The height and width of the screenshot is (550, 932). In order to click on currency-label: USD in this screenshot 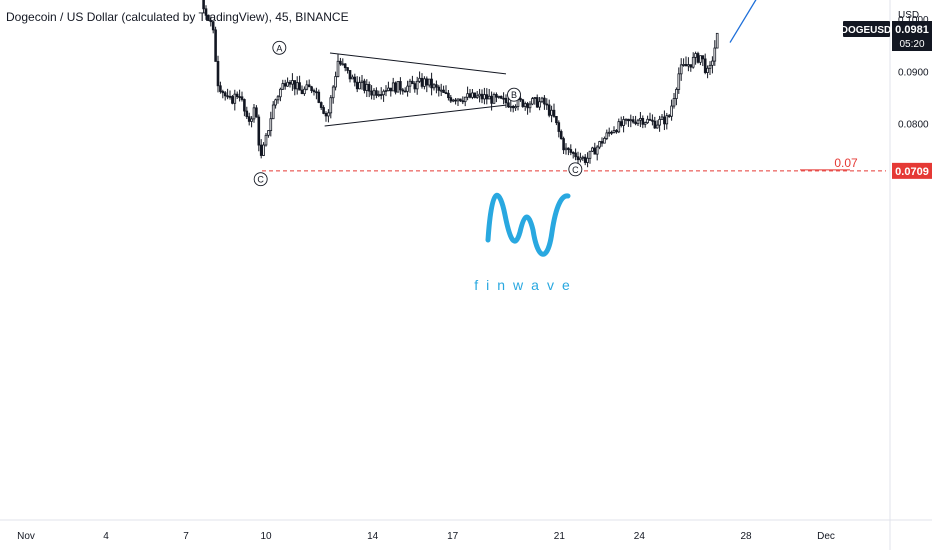, I will do `click(908, 15)`.